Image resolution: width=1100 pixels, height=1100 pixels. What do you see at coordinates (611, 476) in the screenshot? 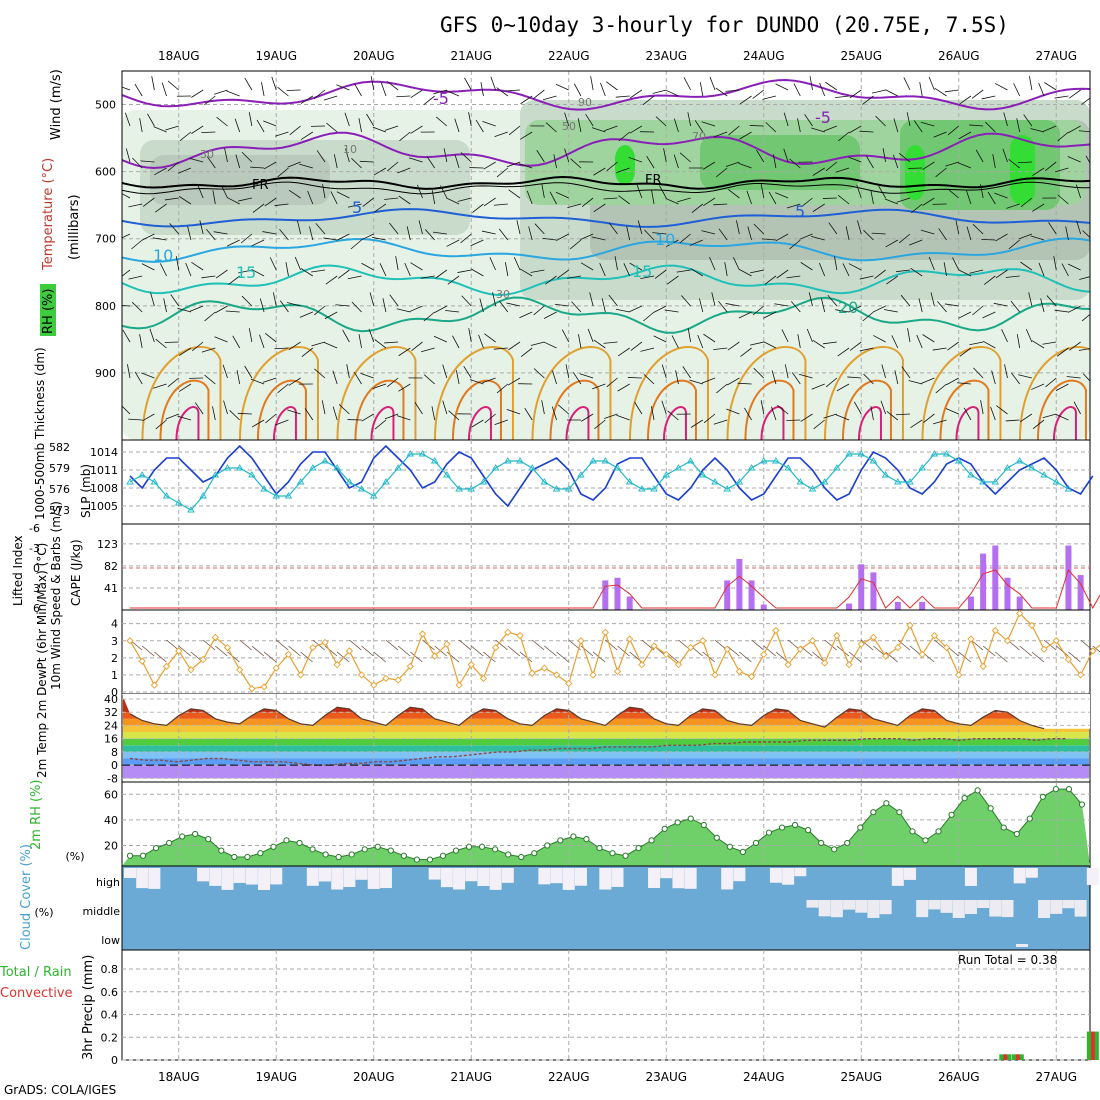
I see `slp-line` at bounding box center [611, 476].